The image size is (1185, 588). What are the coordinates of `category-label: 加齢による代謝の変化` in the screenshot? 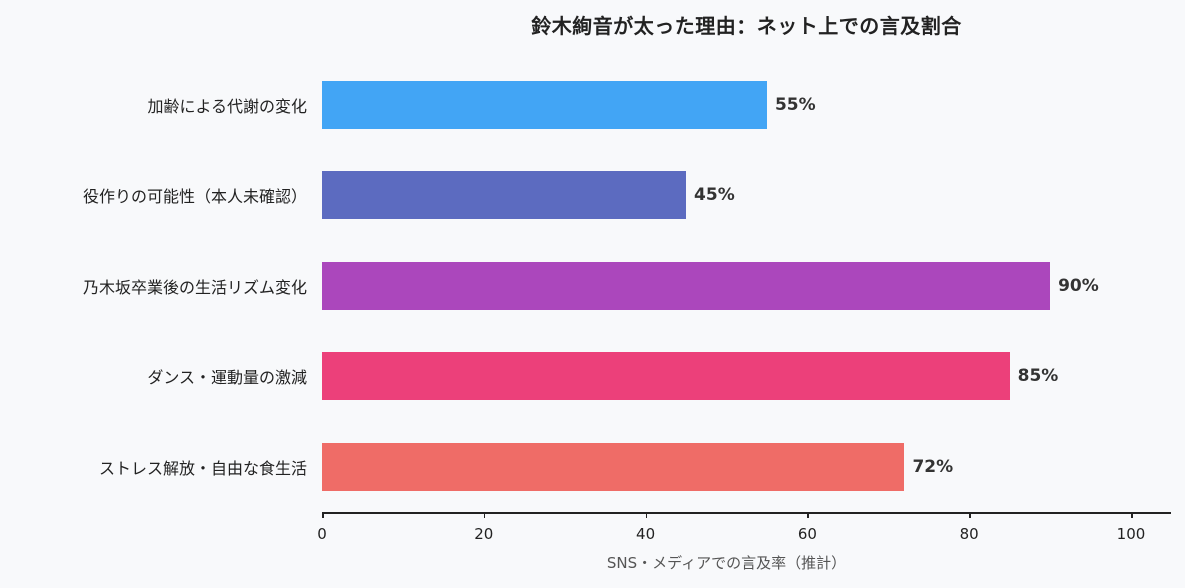 It's located at (227, 106).